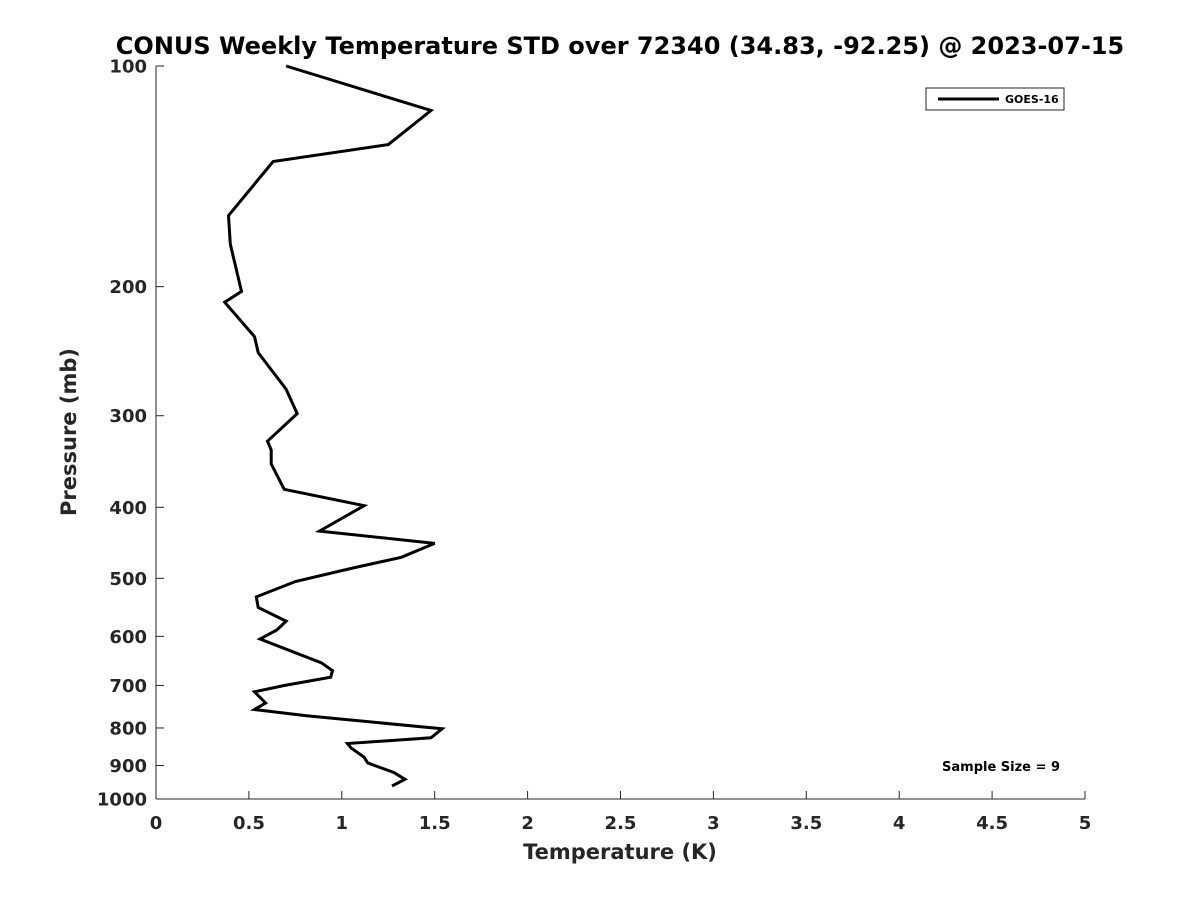 The height and width of the screenshot is (900, 1200). I want to click on x-tick-label: 4.5, so click(992, 823).